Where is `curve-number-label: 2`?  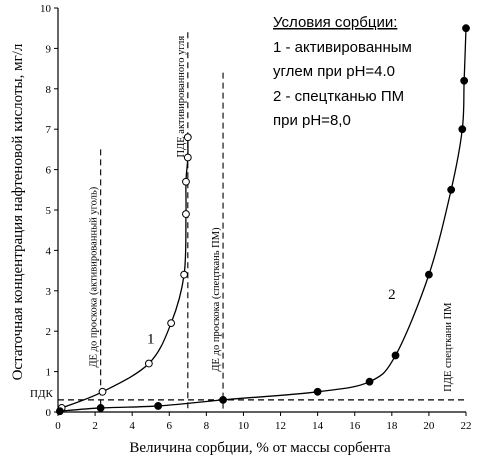
curve-number-label: 2 is located at coordinates (392, 295).